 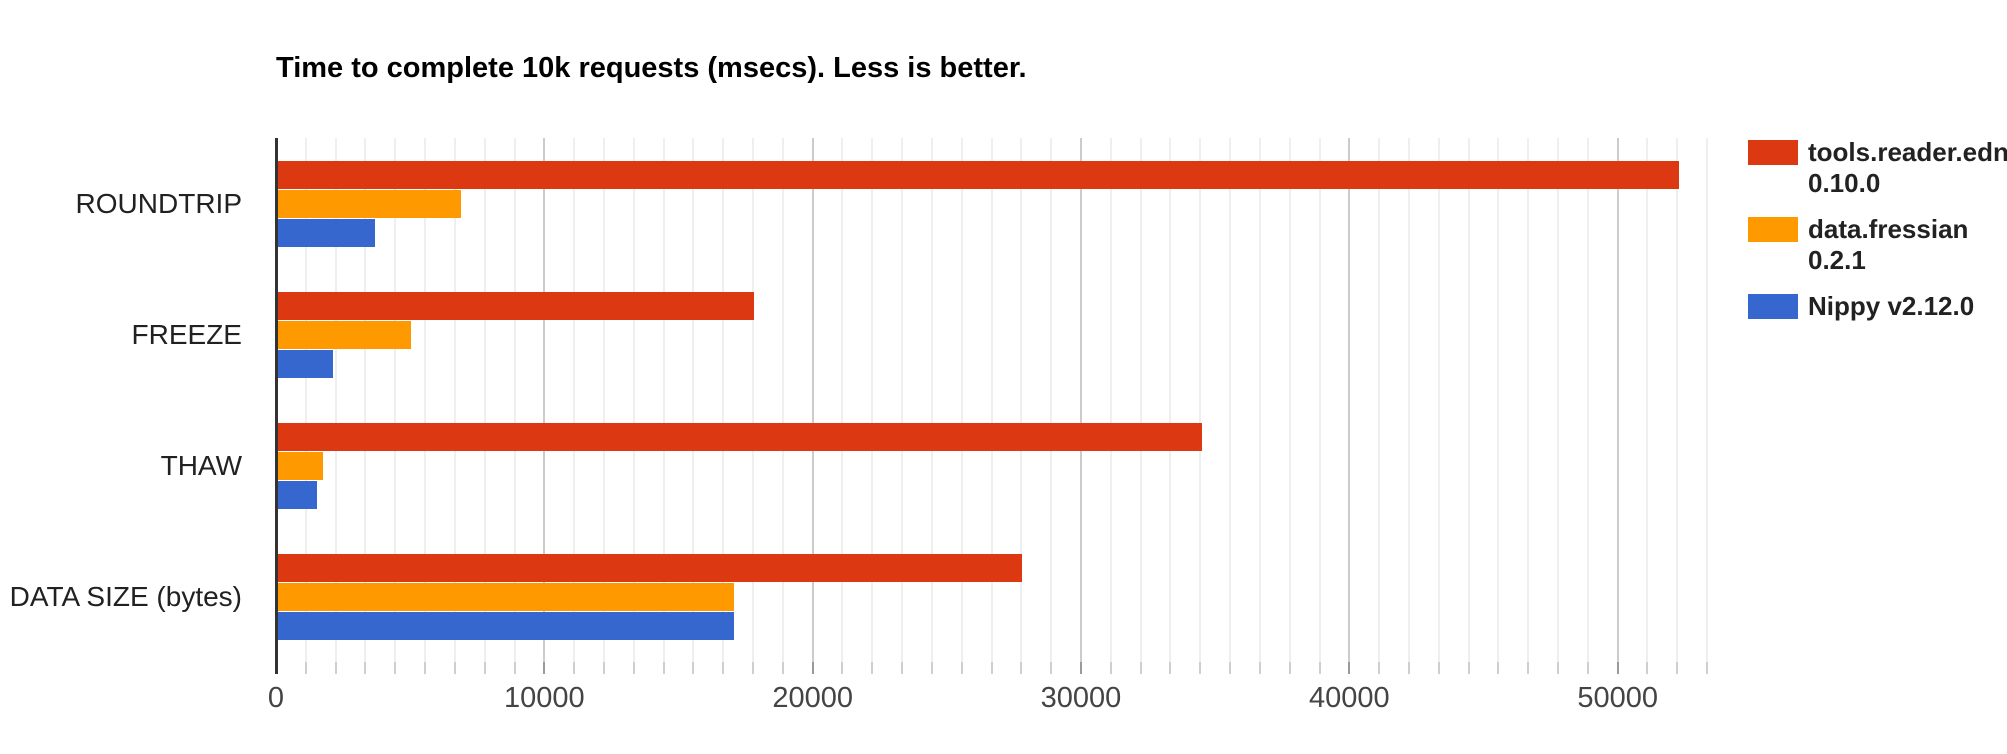 What do you see at coordinates (544, 698) in the screenshot?
I see `x-tick-label: 10000` at bounding box center [544, 698].